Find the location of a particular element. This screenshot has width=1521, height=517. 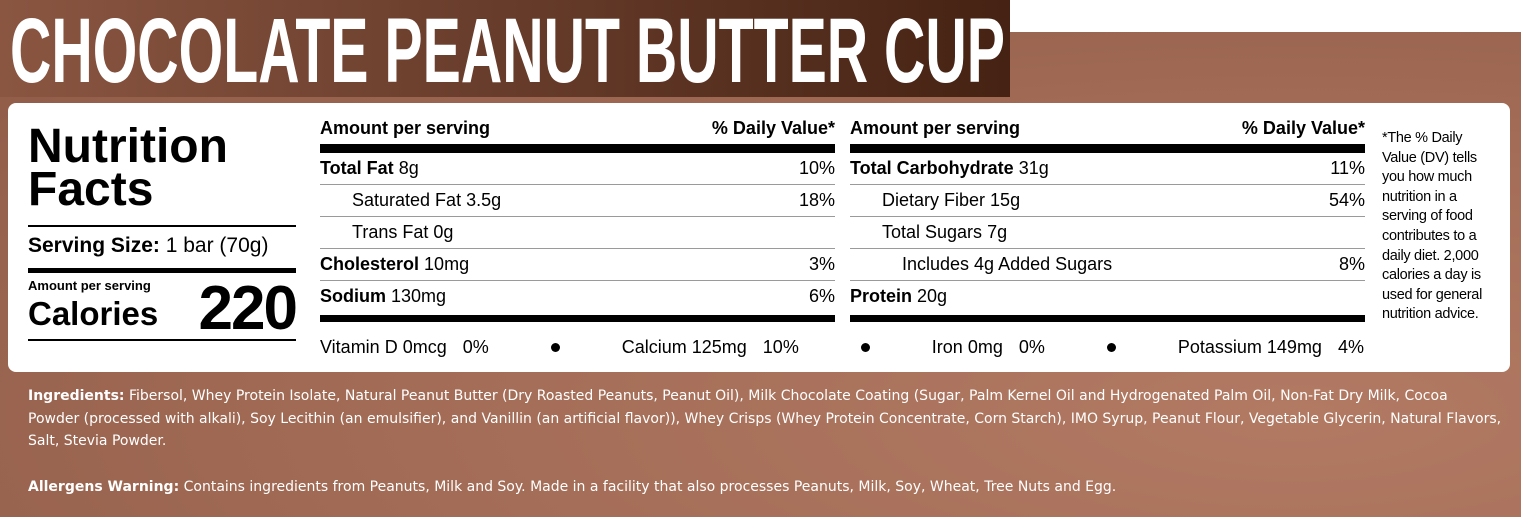

nutrient-amount: 3.5g is located at coordinates (484, 200).